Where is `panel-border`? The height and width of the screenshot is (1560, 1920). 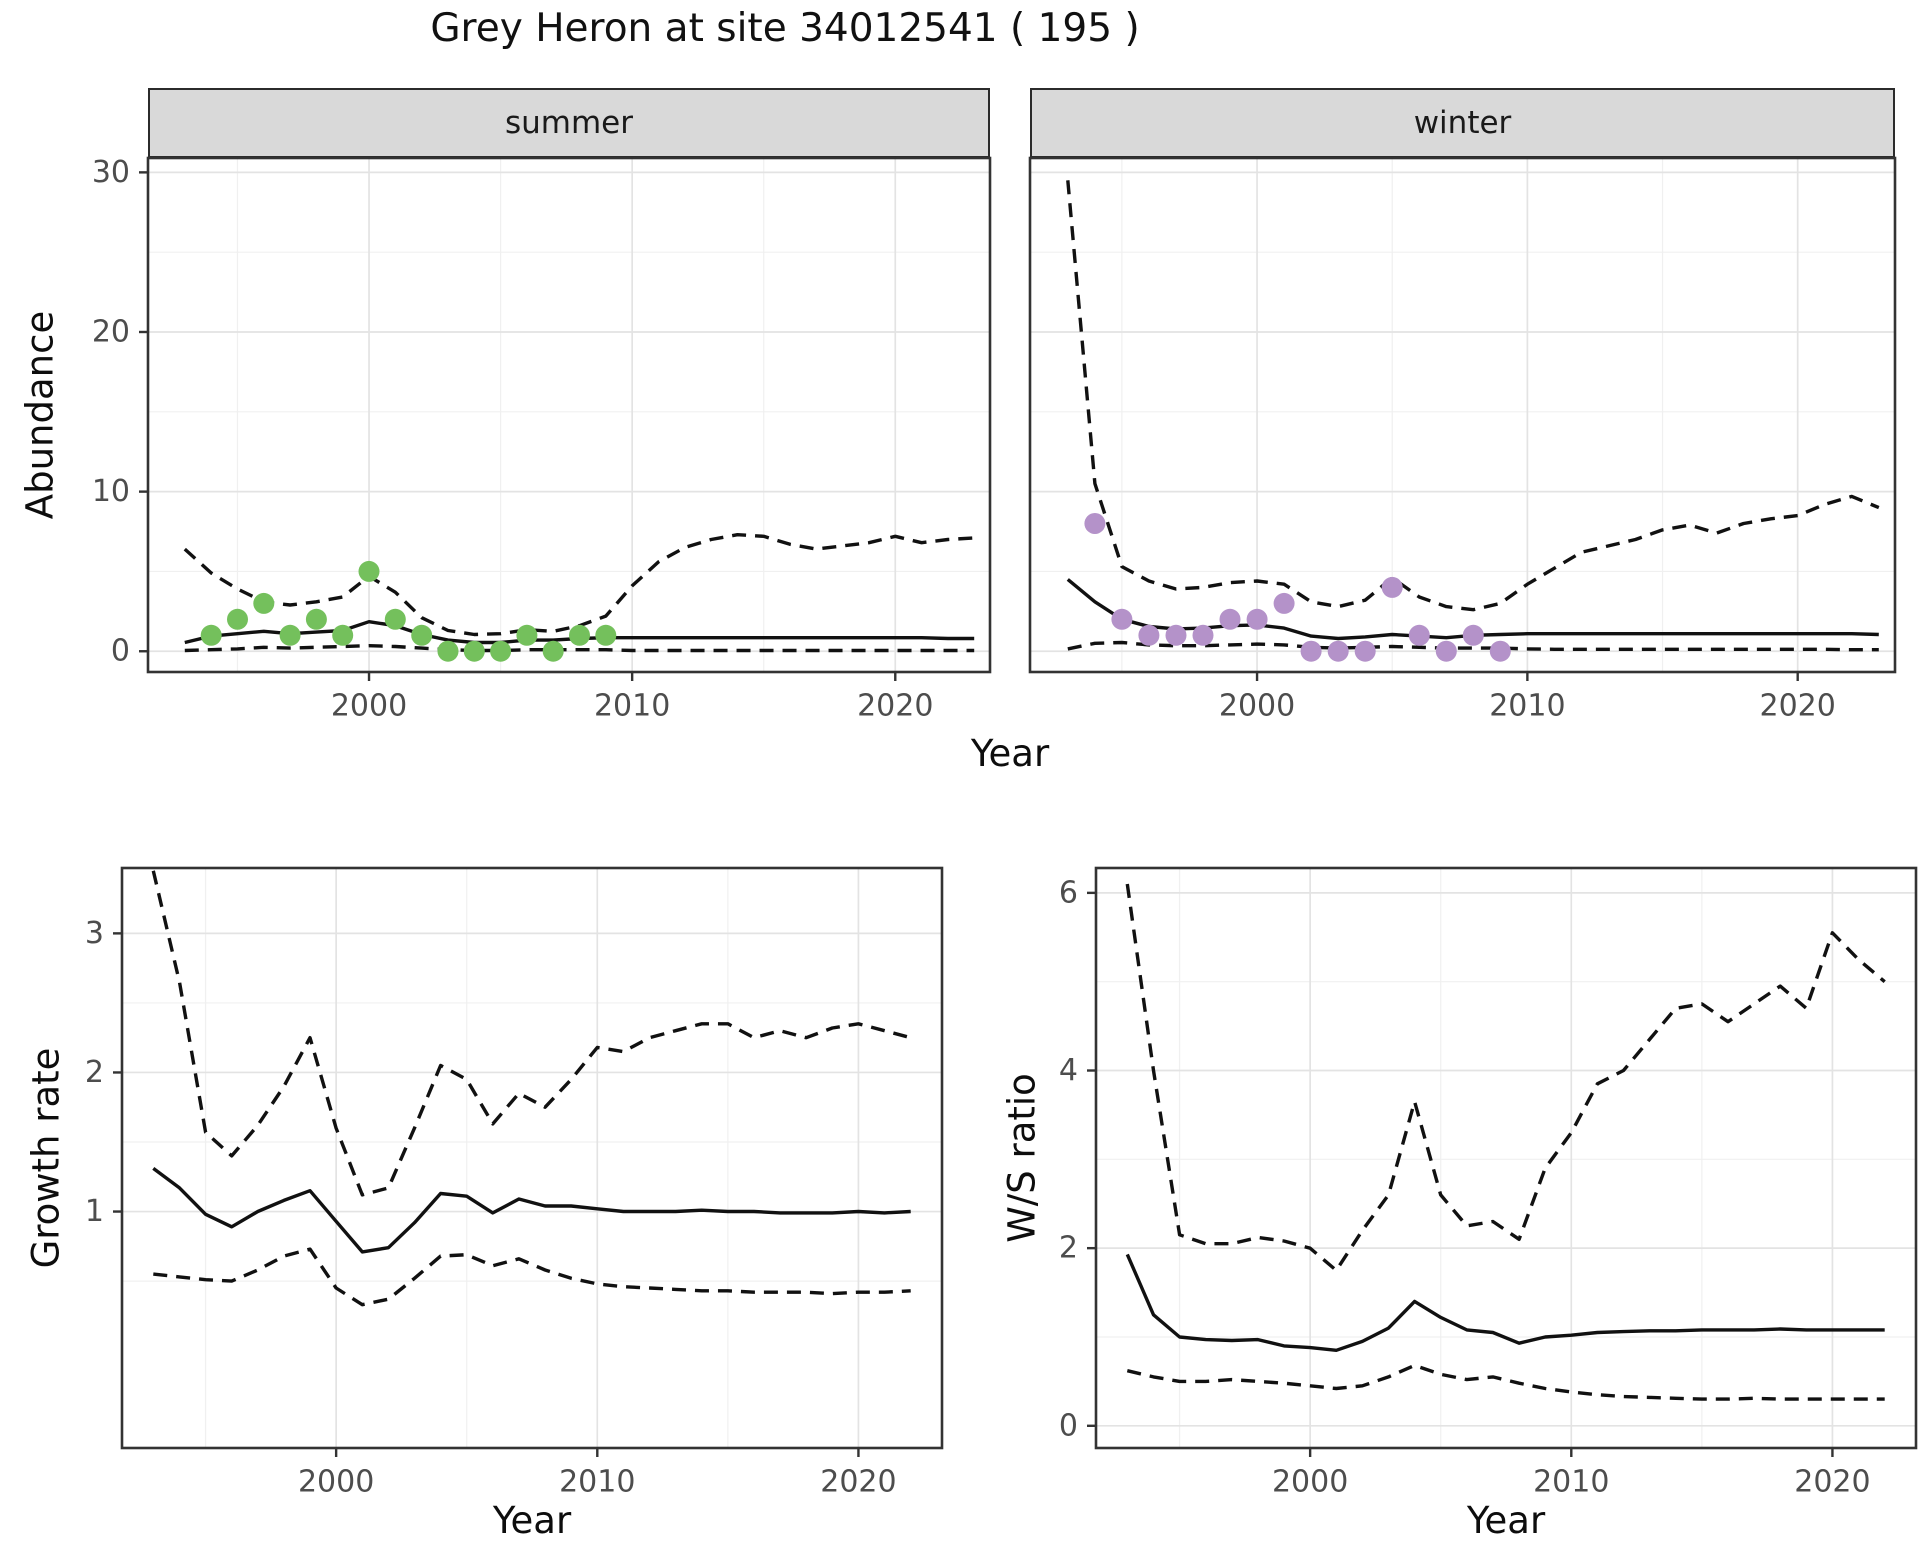
panel-border is located at coordinates (569, 415).